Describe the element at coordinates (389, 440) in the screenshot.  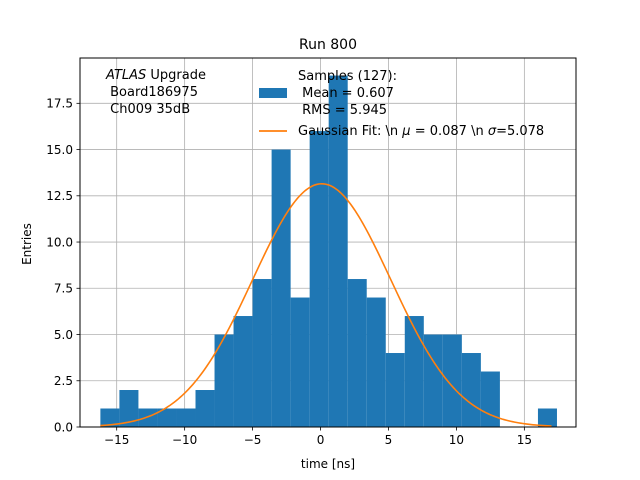
I see `x-tick-label: 5` at that location.